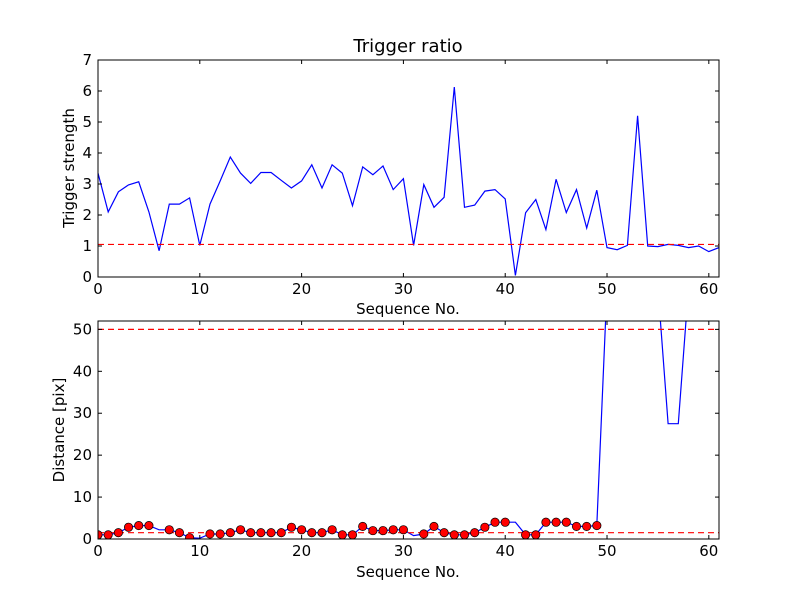 The width and height of the screenshot is (800, 600). Describe the element at coordinates (606, 289) in the screenshot. I see `top-x-tick-label: 50` at that location.